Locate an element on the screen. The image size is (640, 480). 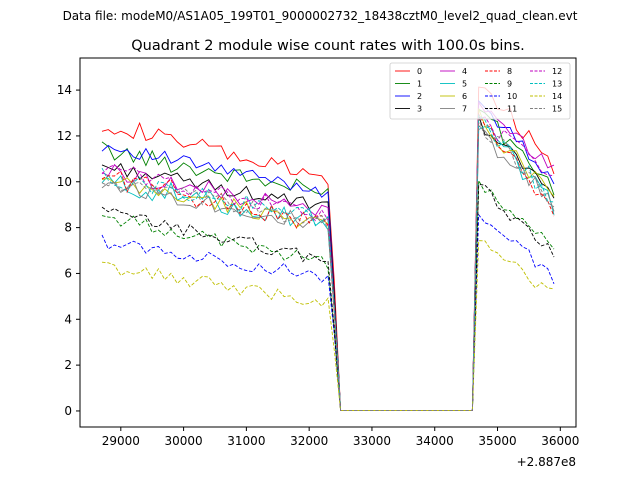
legend-label: 7 is located at coordinates (464, 109).